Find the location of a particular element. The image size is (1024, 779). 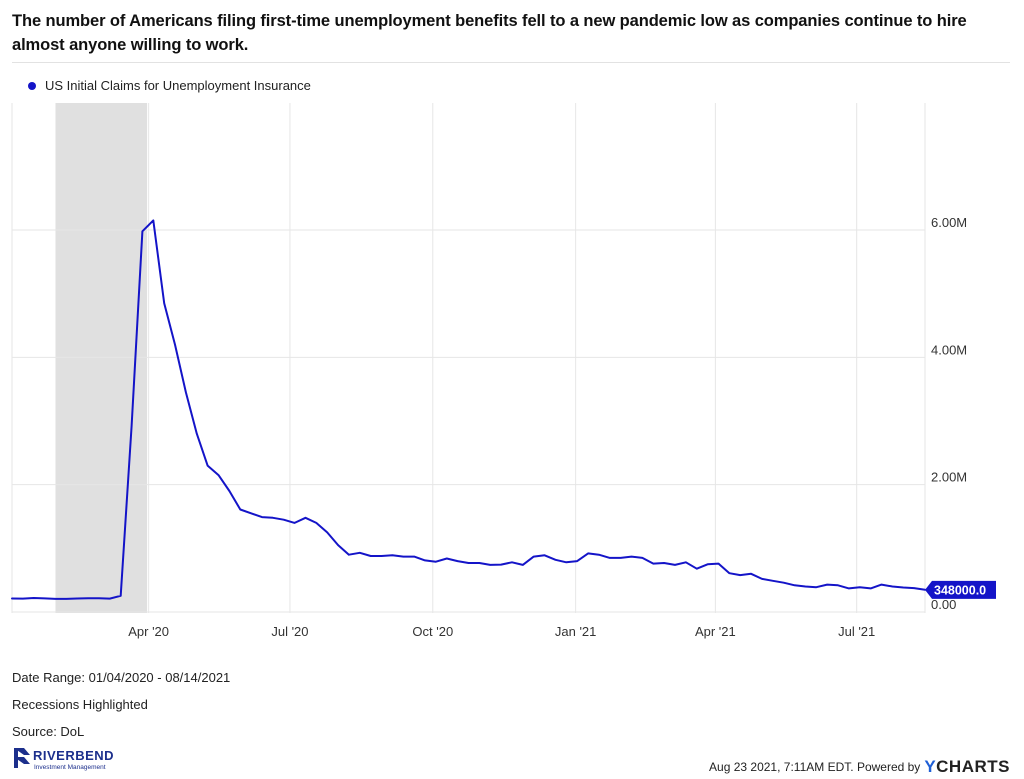

x-tick-label: Jan '21 is located at coordinates (576, 631).